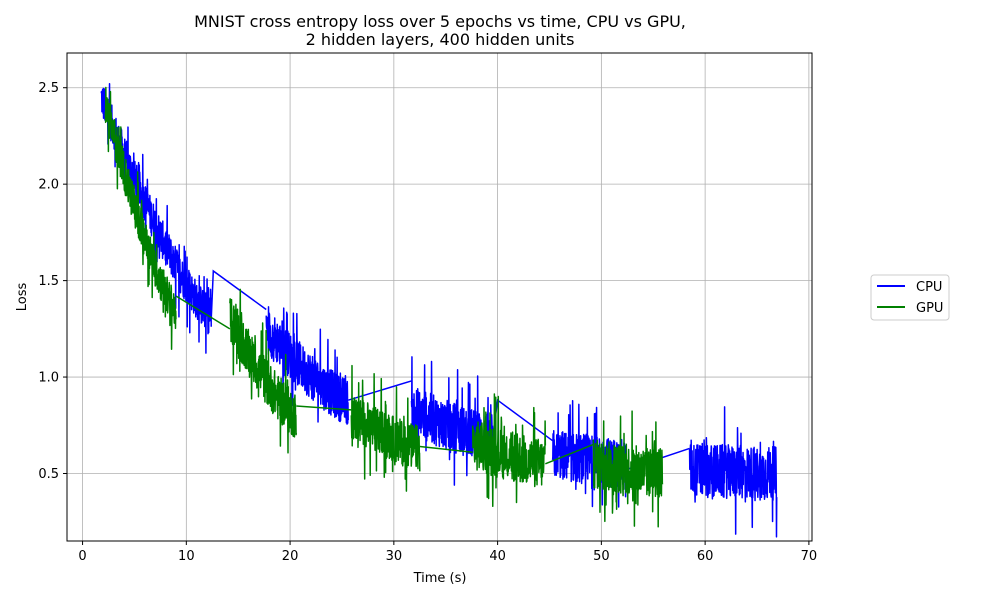  What do you see at coordinates (440, 578) in the screenshot?
I see `x-axis-label: Time (s)` at bounding box center [440, 578].